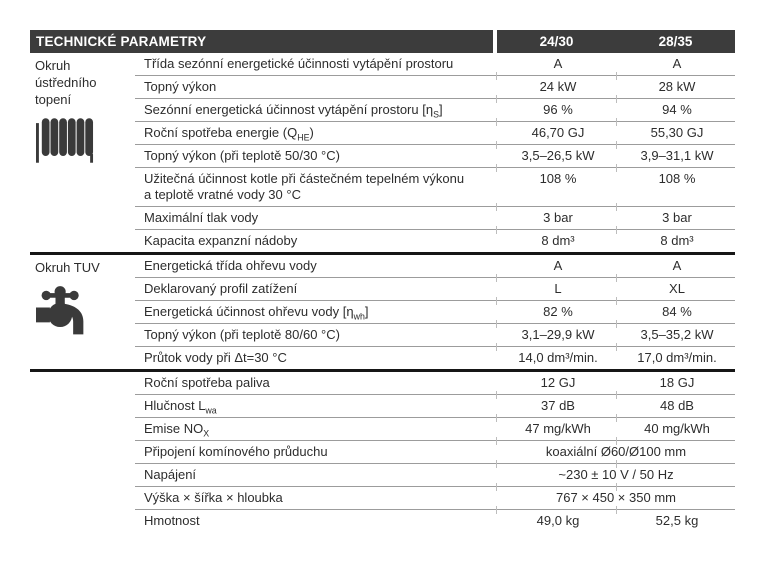  What do you see at coordinates (256, 313) in the screenshot?
I see `parameter-name: Energetická účinnost ohřevu vody [ηwh]` at bounding box center [256, 313].